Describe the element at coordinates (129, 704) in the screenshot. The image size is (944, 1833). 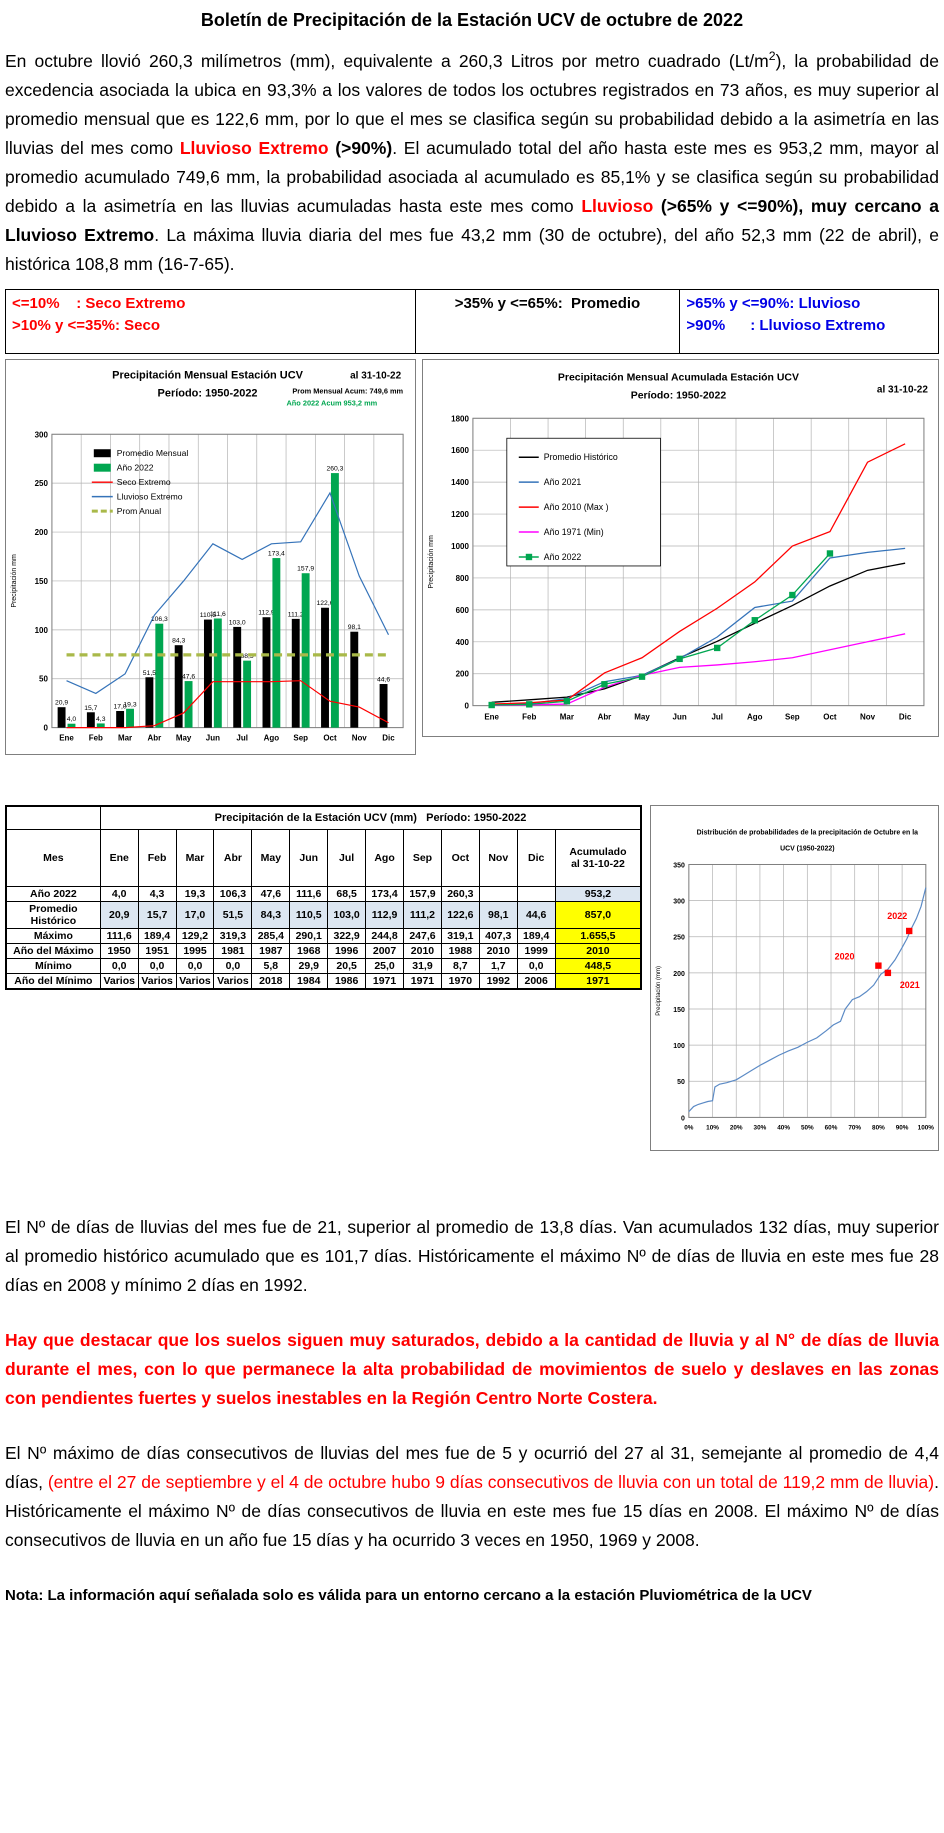
I see `svg-text: 19,3` at that location.